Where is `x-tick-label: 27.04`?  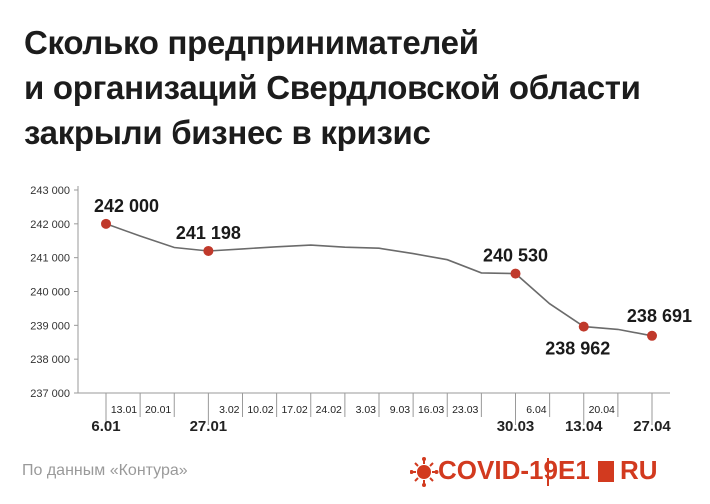
x-tick-label: 27.04 is located at coordinates (652, 426).